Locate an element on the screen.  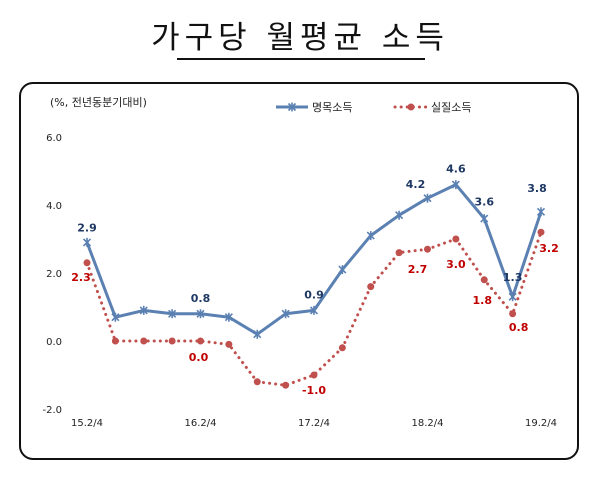
x-tick-label: 19.2/4 is located at coordinates (541, 423).